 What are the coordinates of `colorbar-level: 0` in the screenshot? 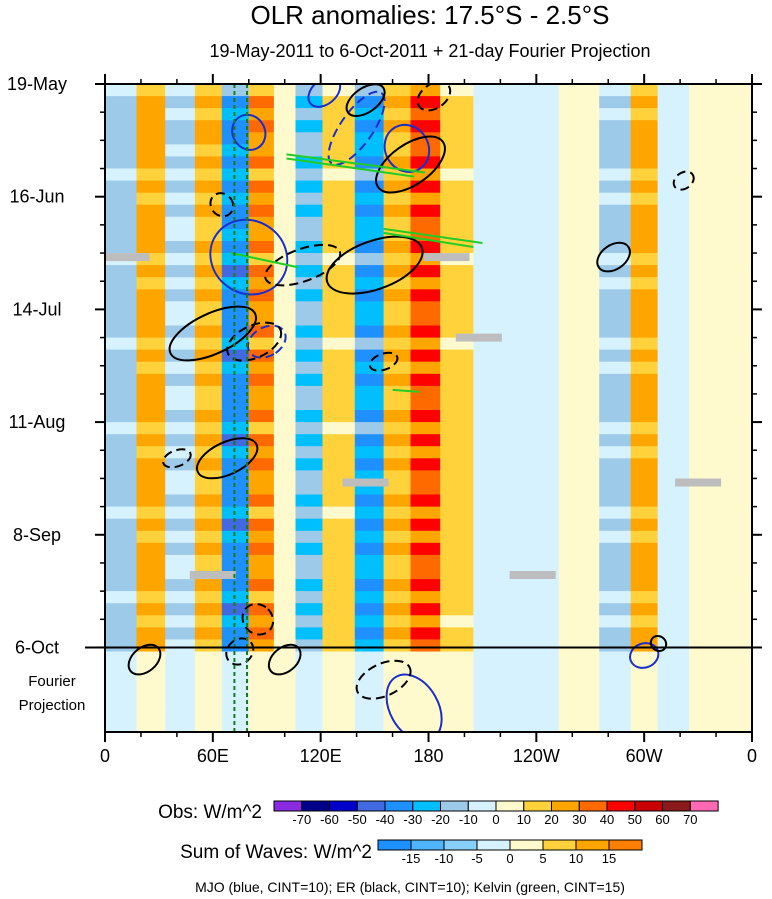 It's located at (495, 819).